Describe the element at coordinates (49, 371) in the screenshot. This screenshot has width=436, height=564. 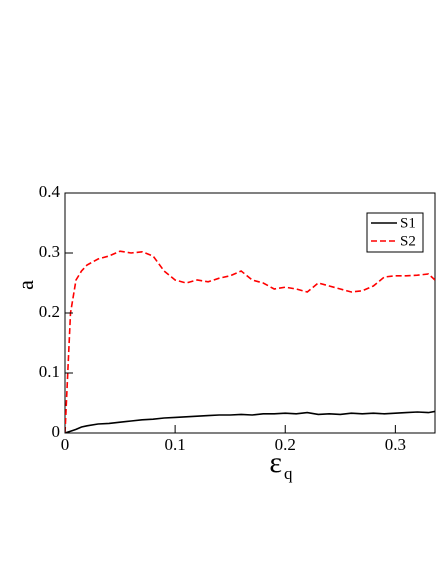
I see `y-tick-label: 0.1` at that location.